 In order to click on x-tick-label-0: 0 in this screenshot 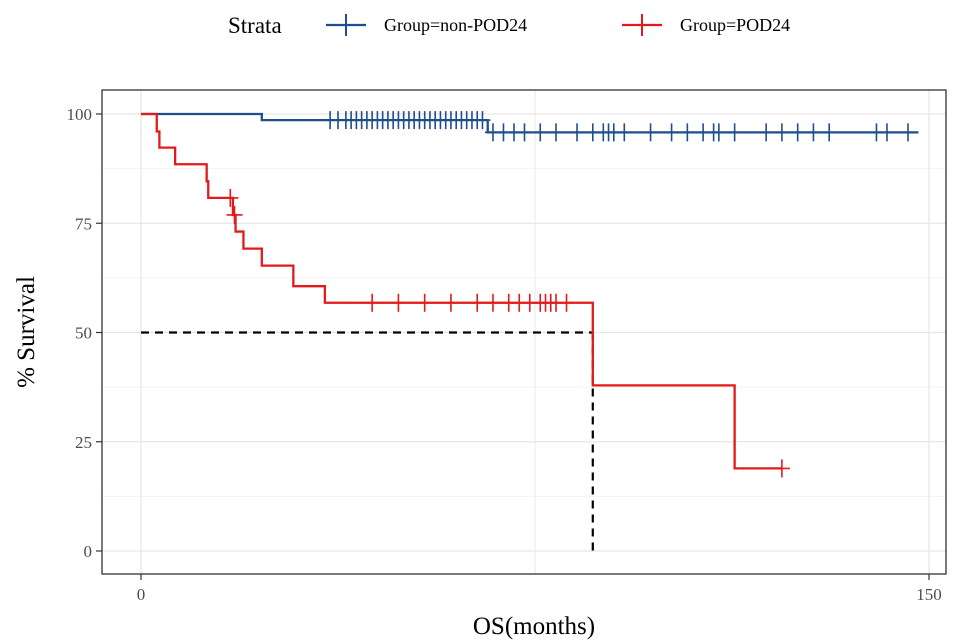, I will do `click(141, 594)`.